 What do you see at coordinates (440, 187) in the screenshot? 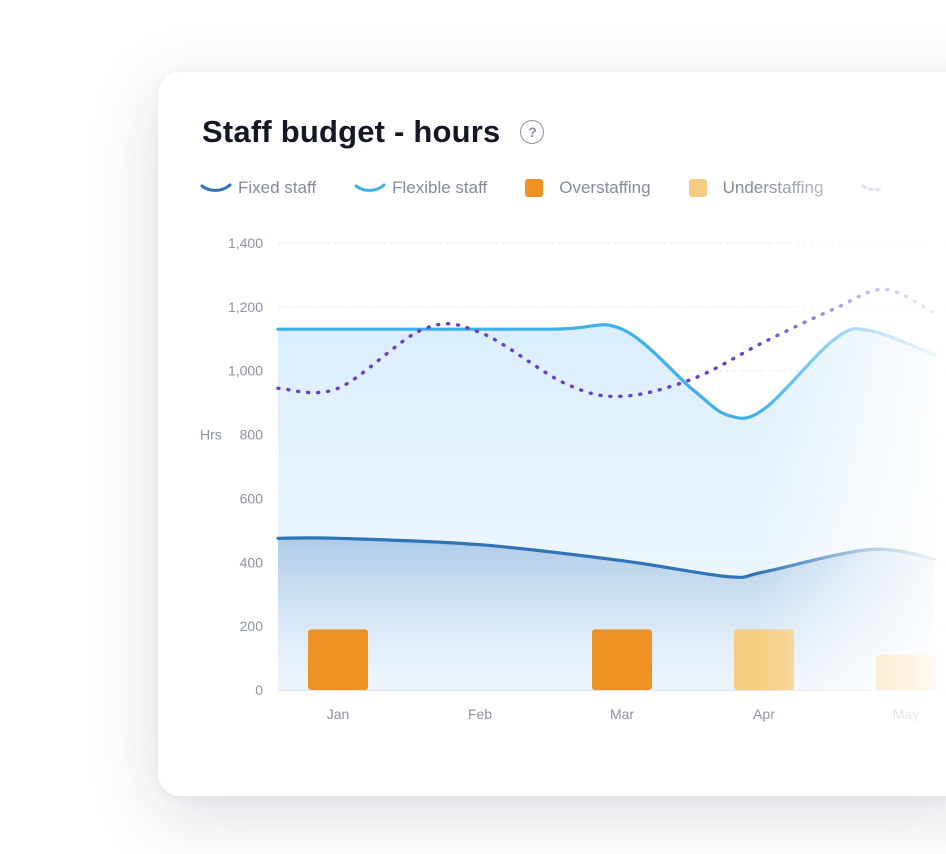
I see `legend-label-flexible-staff: Flexible staff` at bounding box center [440, 187].